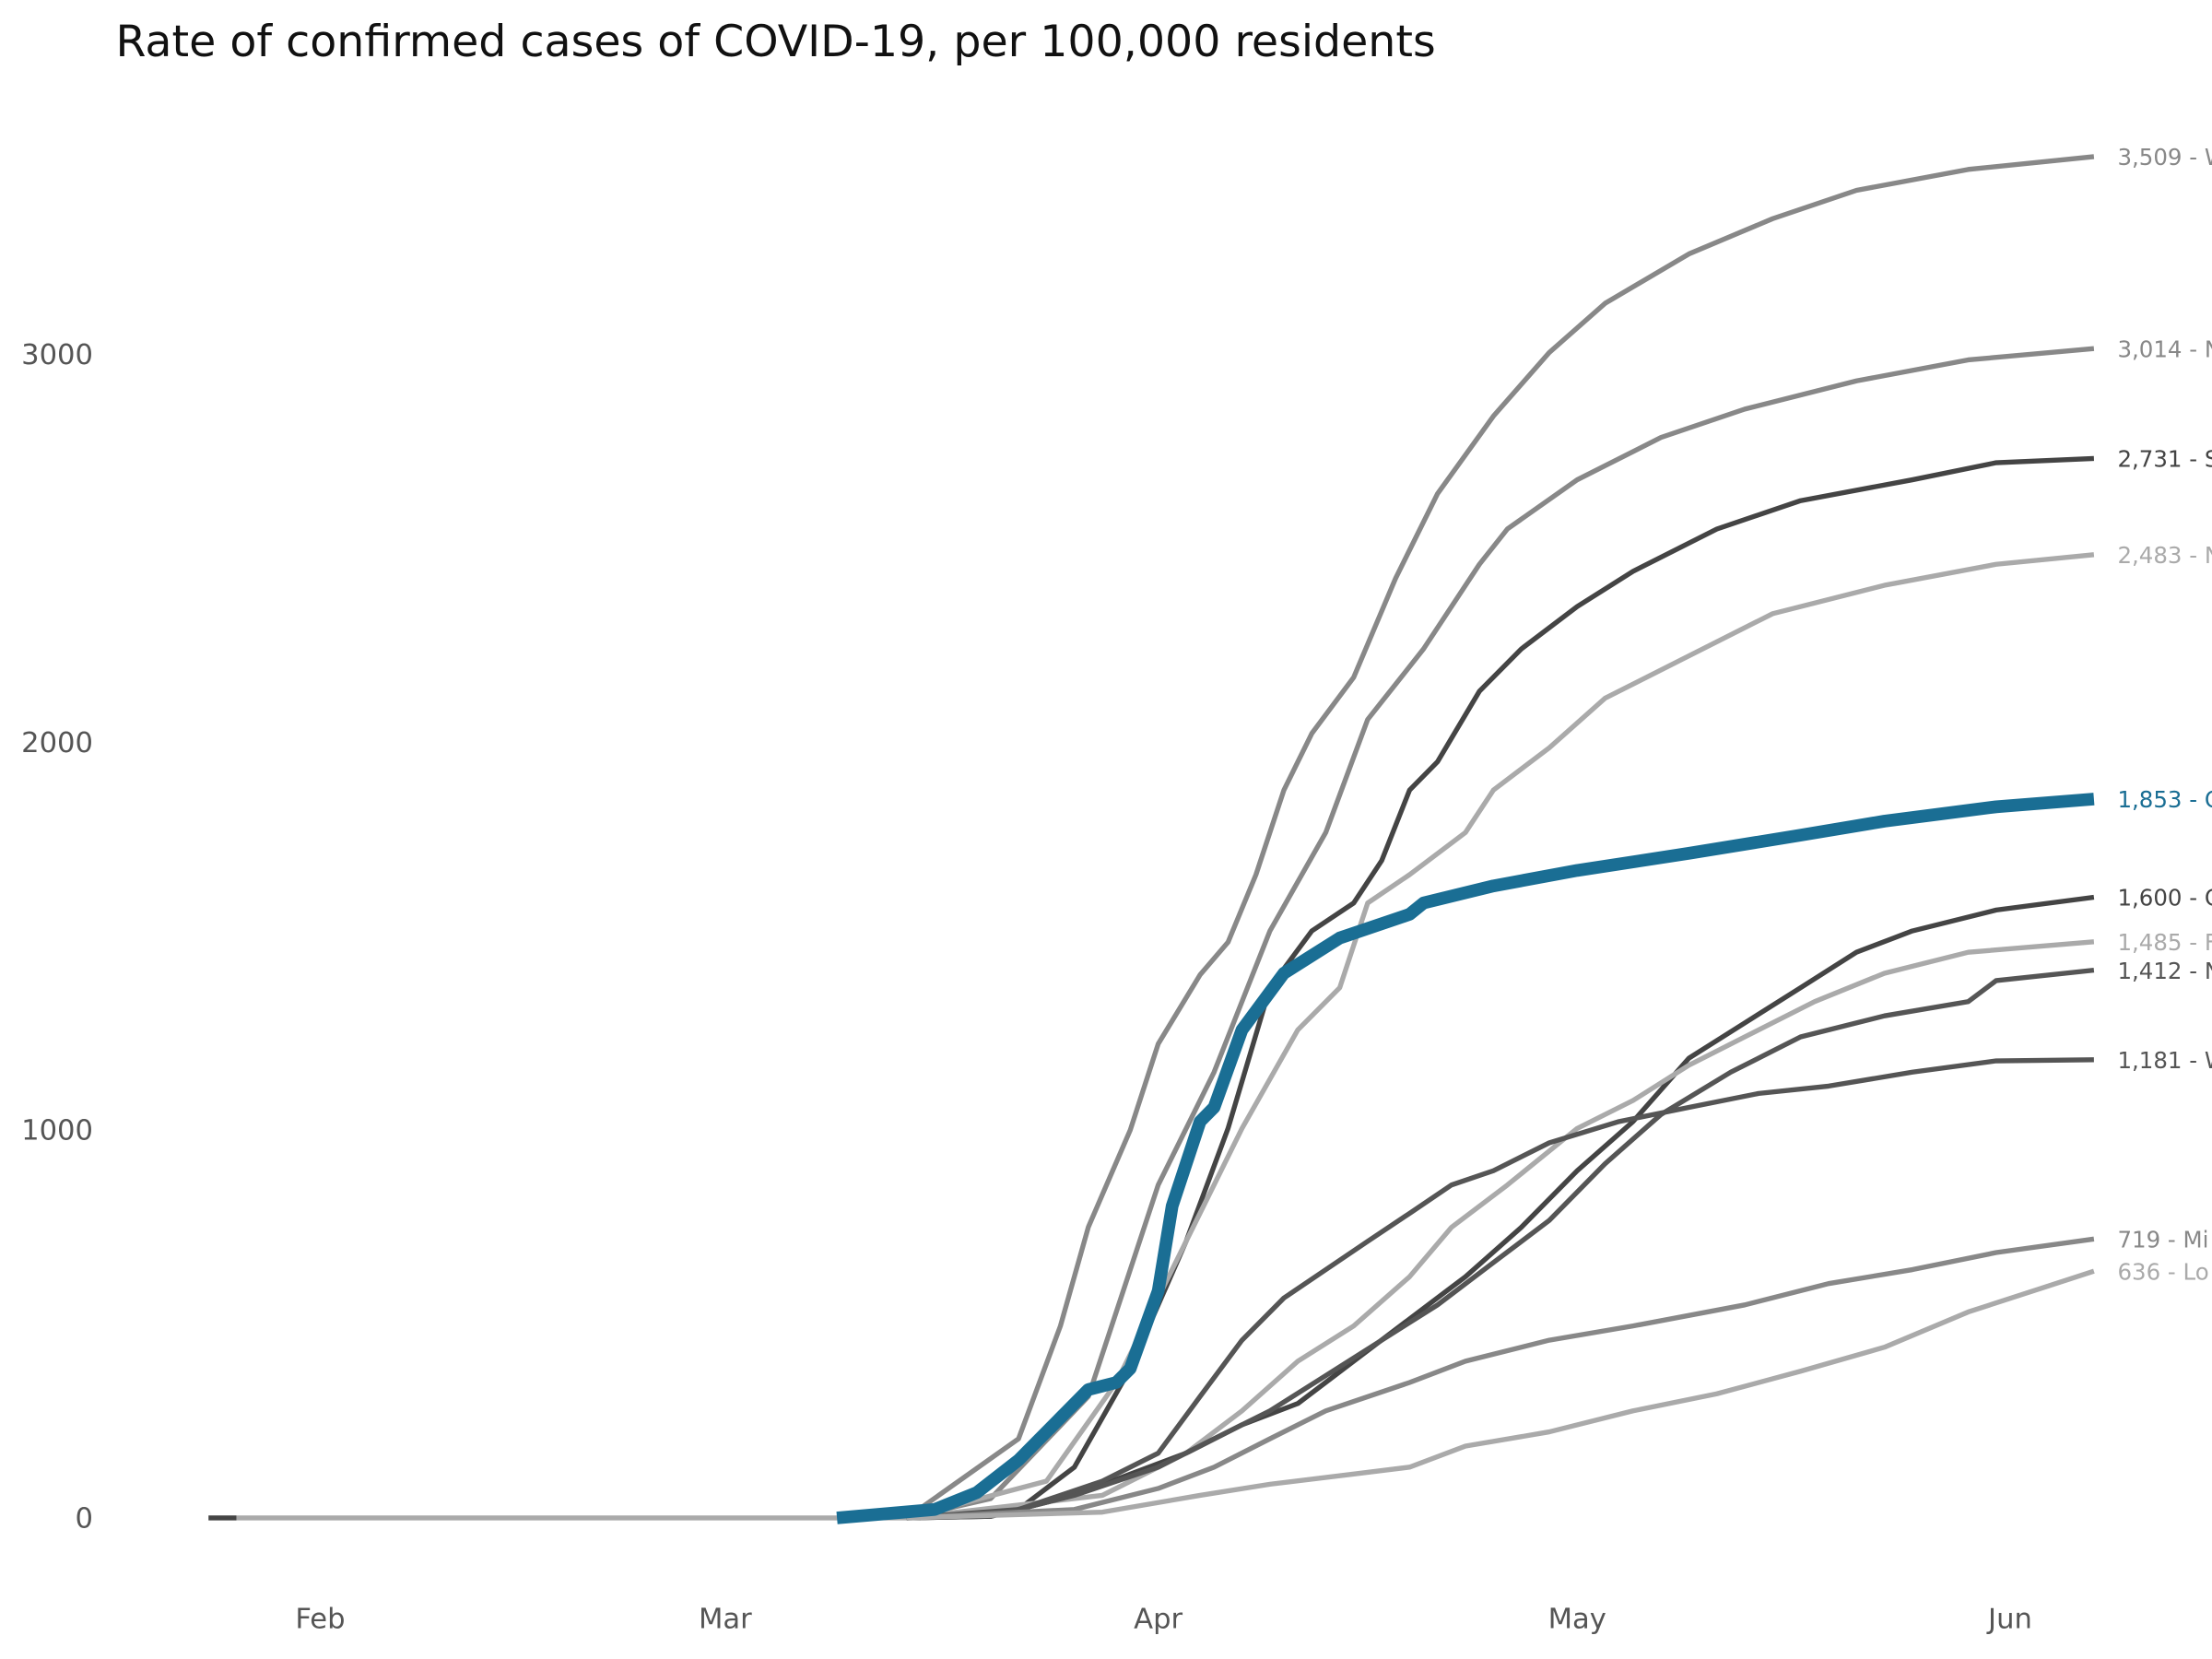 Image resolution: width=2212 pixels, height=1659 pixels. Describe the element at coordinates (2009, 1619) in the screenshot. I see `x-tick-label: Jun` at that location.